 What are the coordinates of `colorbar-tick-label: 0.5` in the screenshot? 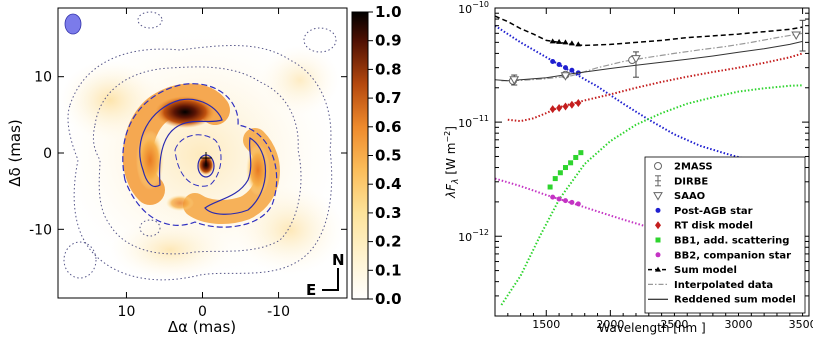 It's located at (388, 156).